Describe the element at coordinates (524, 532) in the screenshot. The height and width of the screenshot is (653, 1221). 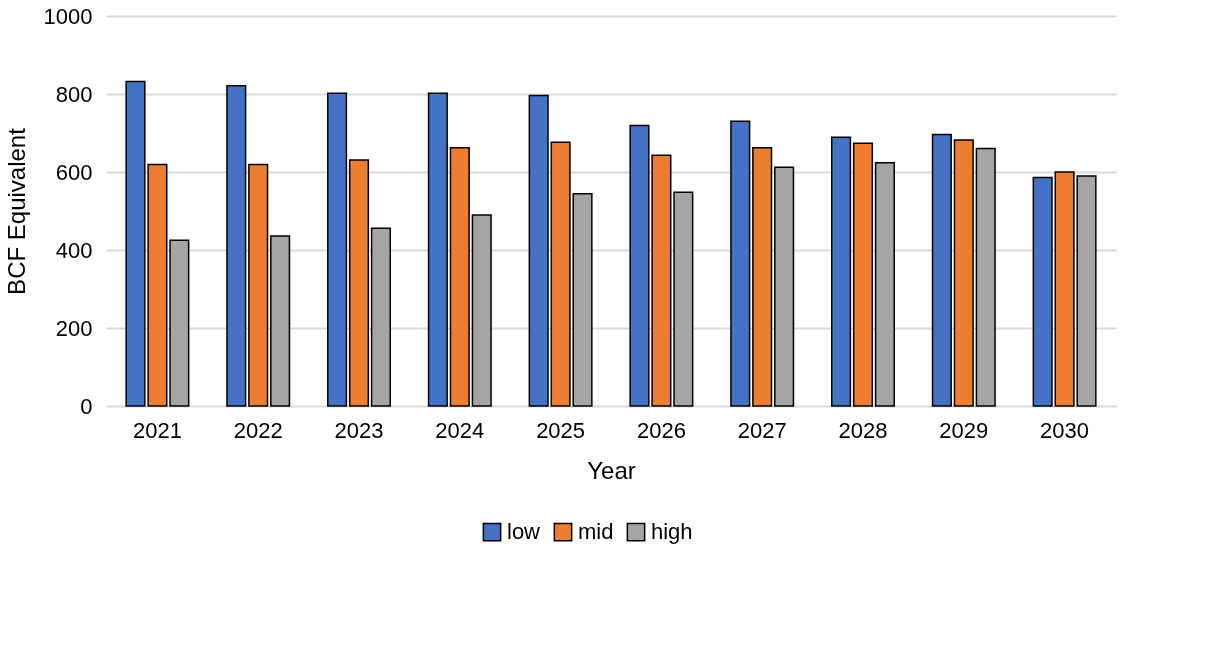
I see `legend-label: low` at that location.